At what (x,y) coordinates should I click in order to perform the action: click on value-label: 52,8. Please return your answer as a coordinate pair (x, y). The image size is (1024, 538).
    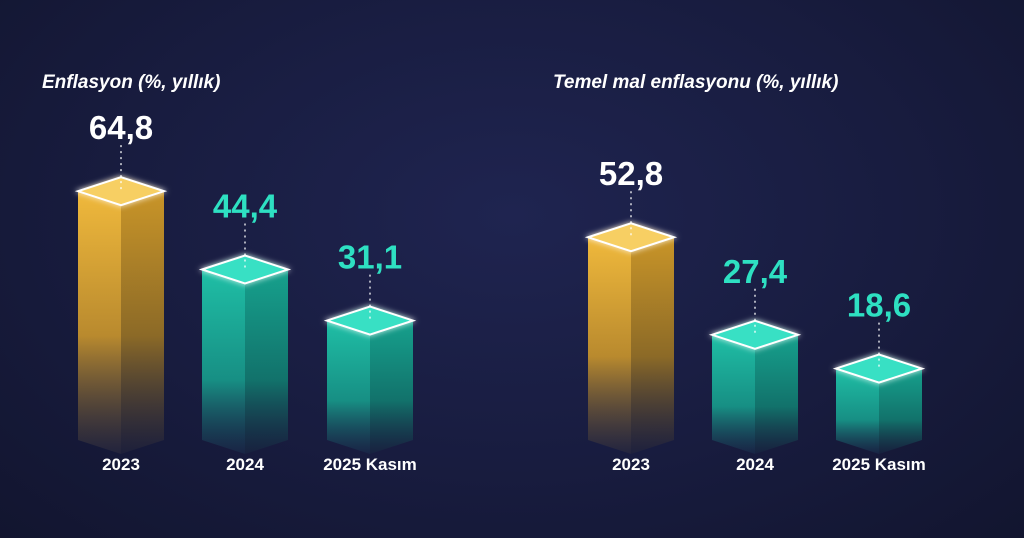
    Looking at the image, I should click on (631, 173).